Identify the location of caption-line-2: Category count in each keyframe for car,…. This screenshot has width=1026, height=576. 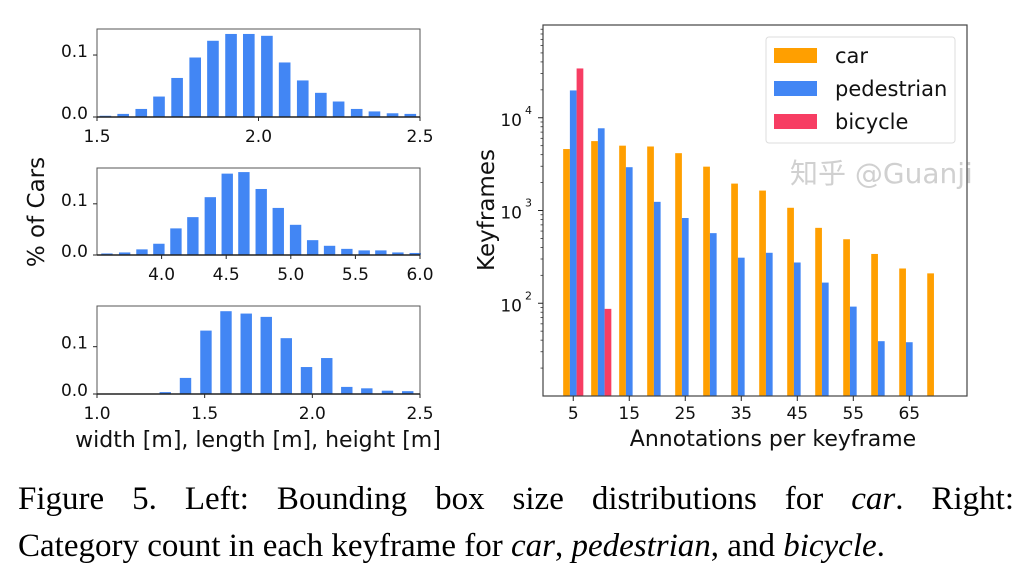
(516, 546).